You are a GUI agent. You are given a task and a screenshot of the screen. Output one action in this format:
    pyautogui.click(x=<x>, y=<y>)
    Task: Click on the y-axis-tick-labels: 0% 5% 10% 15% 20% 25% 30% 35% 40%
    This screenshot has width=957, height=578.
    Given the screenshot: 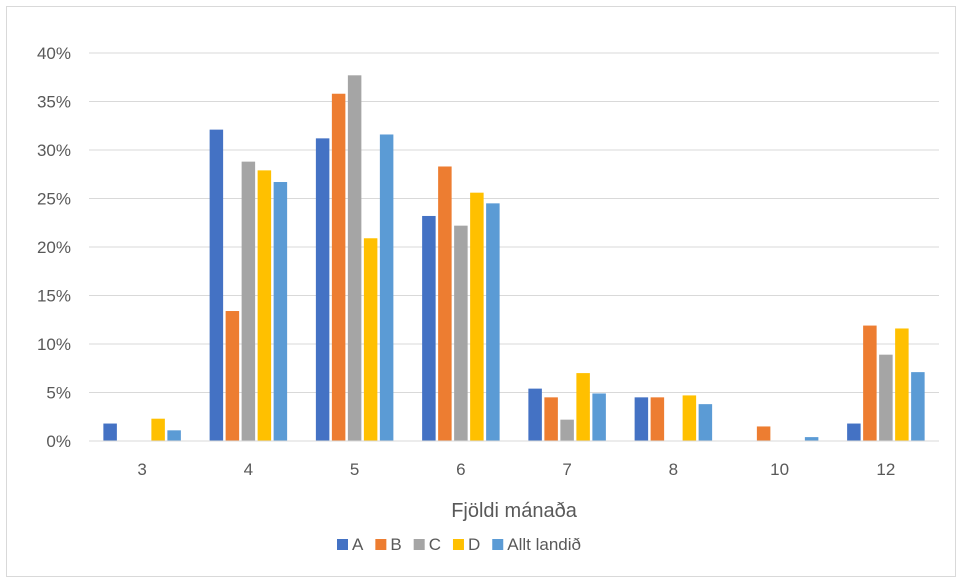 What is the action you would take?
    pyautogui.click(x=54, y=247)
    